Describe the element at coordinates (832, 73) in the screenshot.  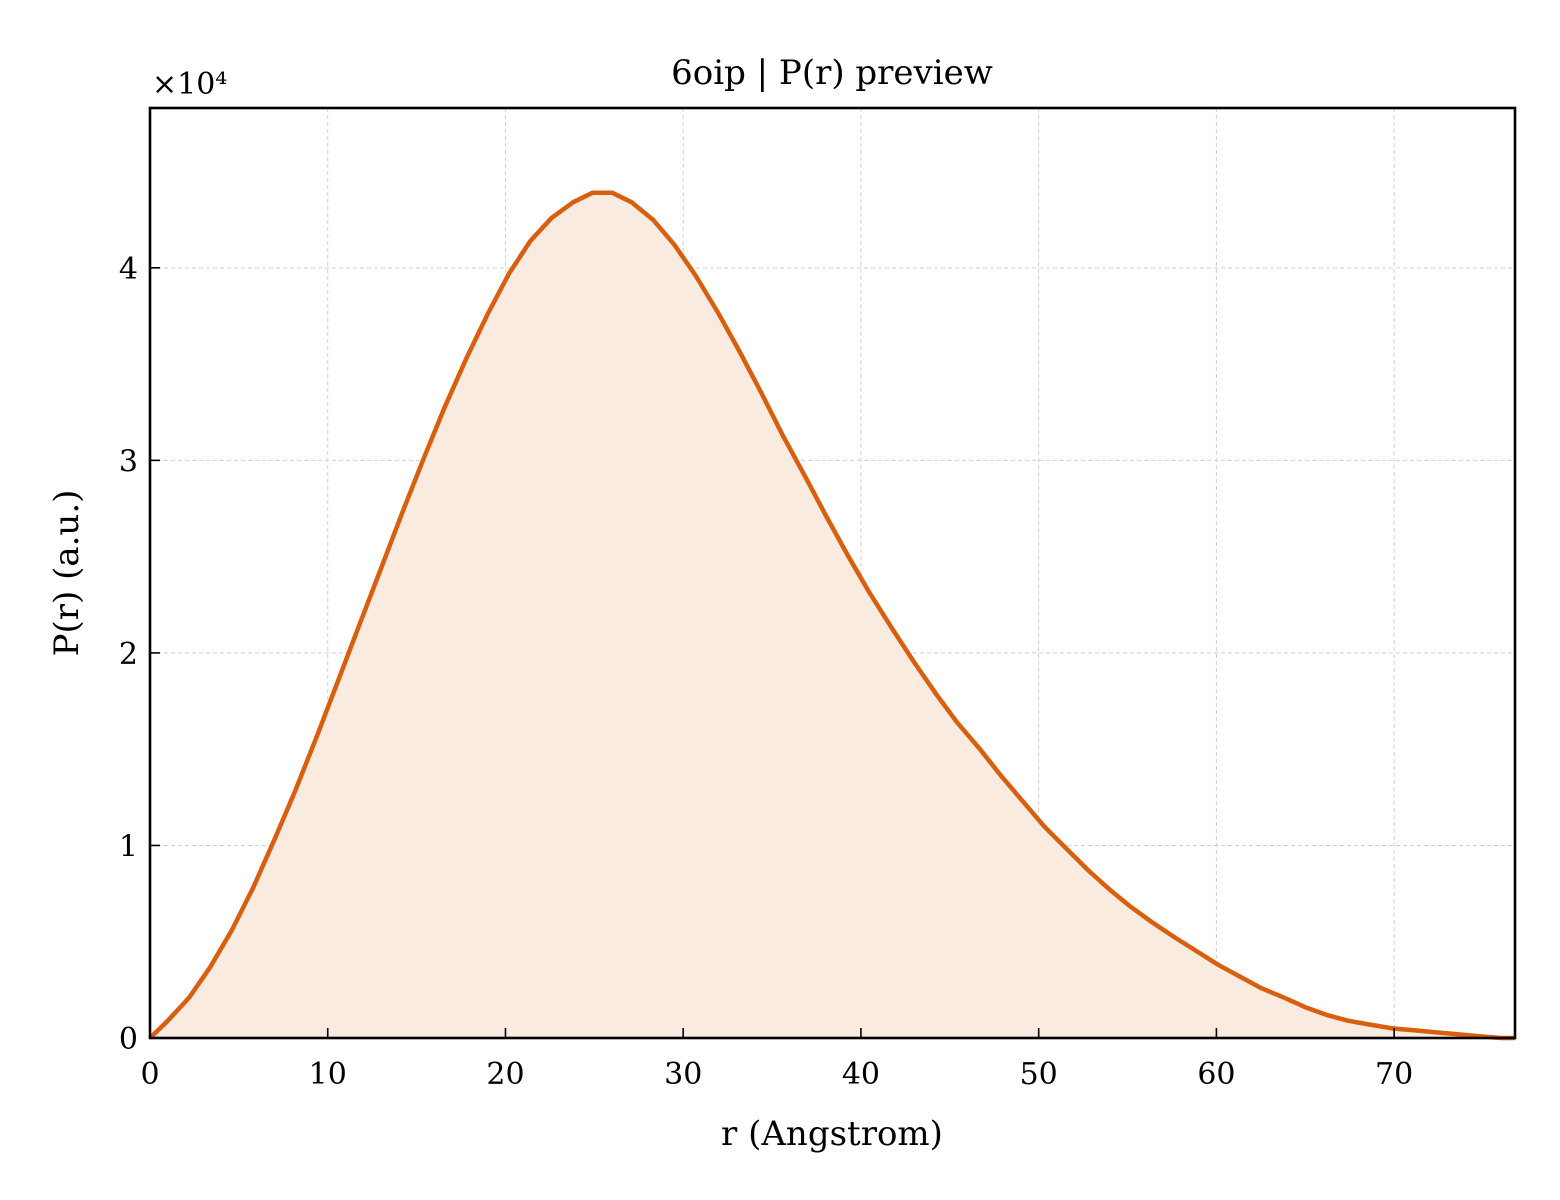
I see `chart-title: 6oip | P(r) preview` at that location.